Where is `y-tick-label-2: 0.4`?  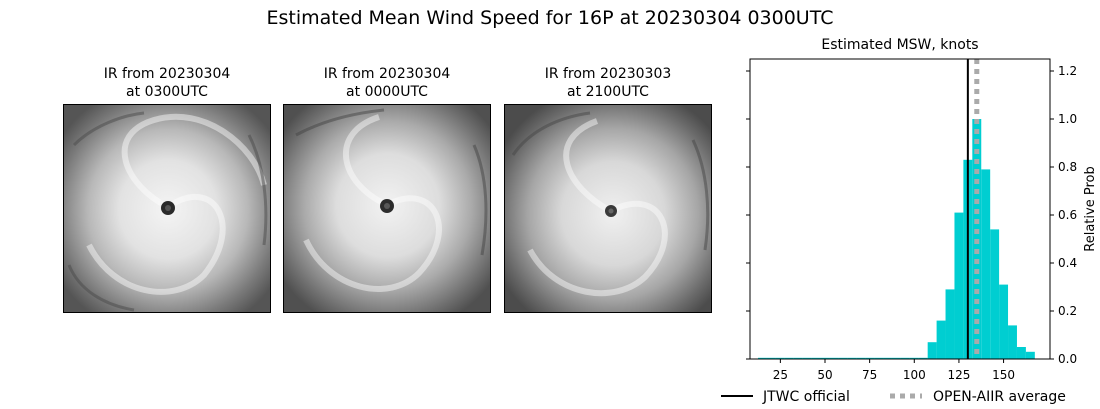 y-tick-label-2: 0.4 is located at coordinates (1067, 263).